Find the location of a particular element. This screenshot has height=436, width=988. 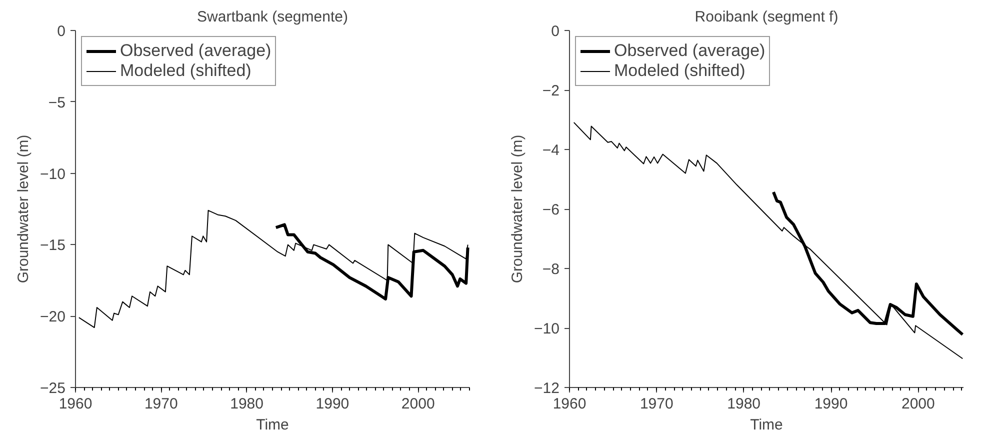

y-tick-label: −4 is located at coordinates (551, 150).